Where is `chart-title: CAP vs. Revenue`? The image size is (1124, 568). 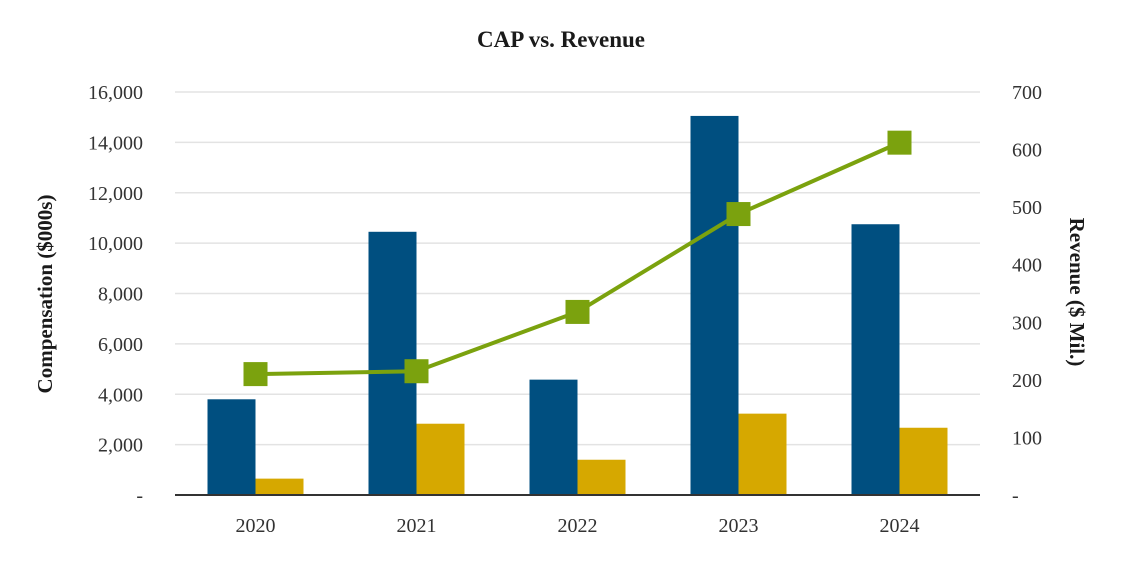
chart-title: CAP vs. Revenue is located at coordinates (561, 39).